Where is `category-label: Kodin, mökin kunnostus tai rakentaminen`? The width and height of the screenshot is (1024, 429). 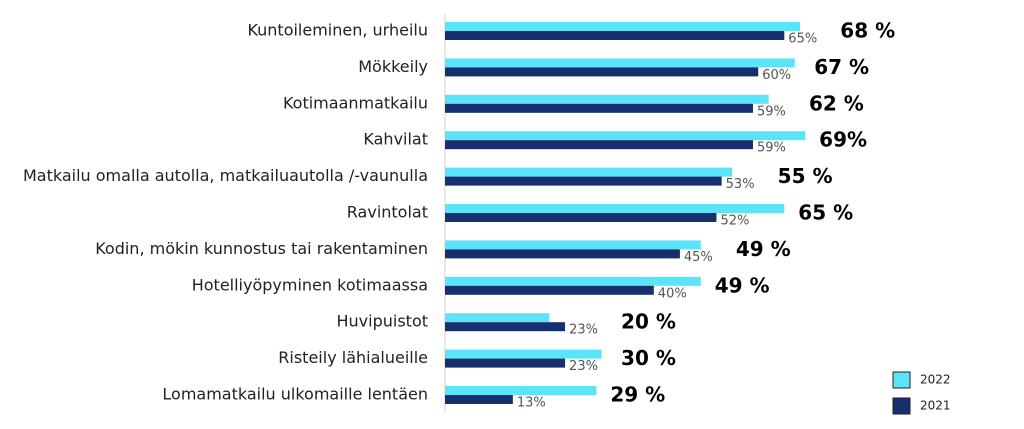 category-label: Kodin, mökin kunnostus tai rakentaminen is located at coordinates (261, 248).